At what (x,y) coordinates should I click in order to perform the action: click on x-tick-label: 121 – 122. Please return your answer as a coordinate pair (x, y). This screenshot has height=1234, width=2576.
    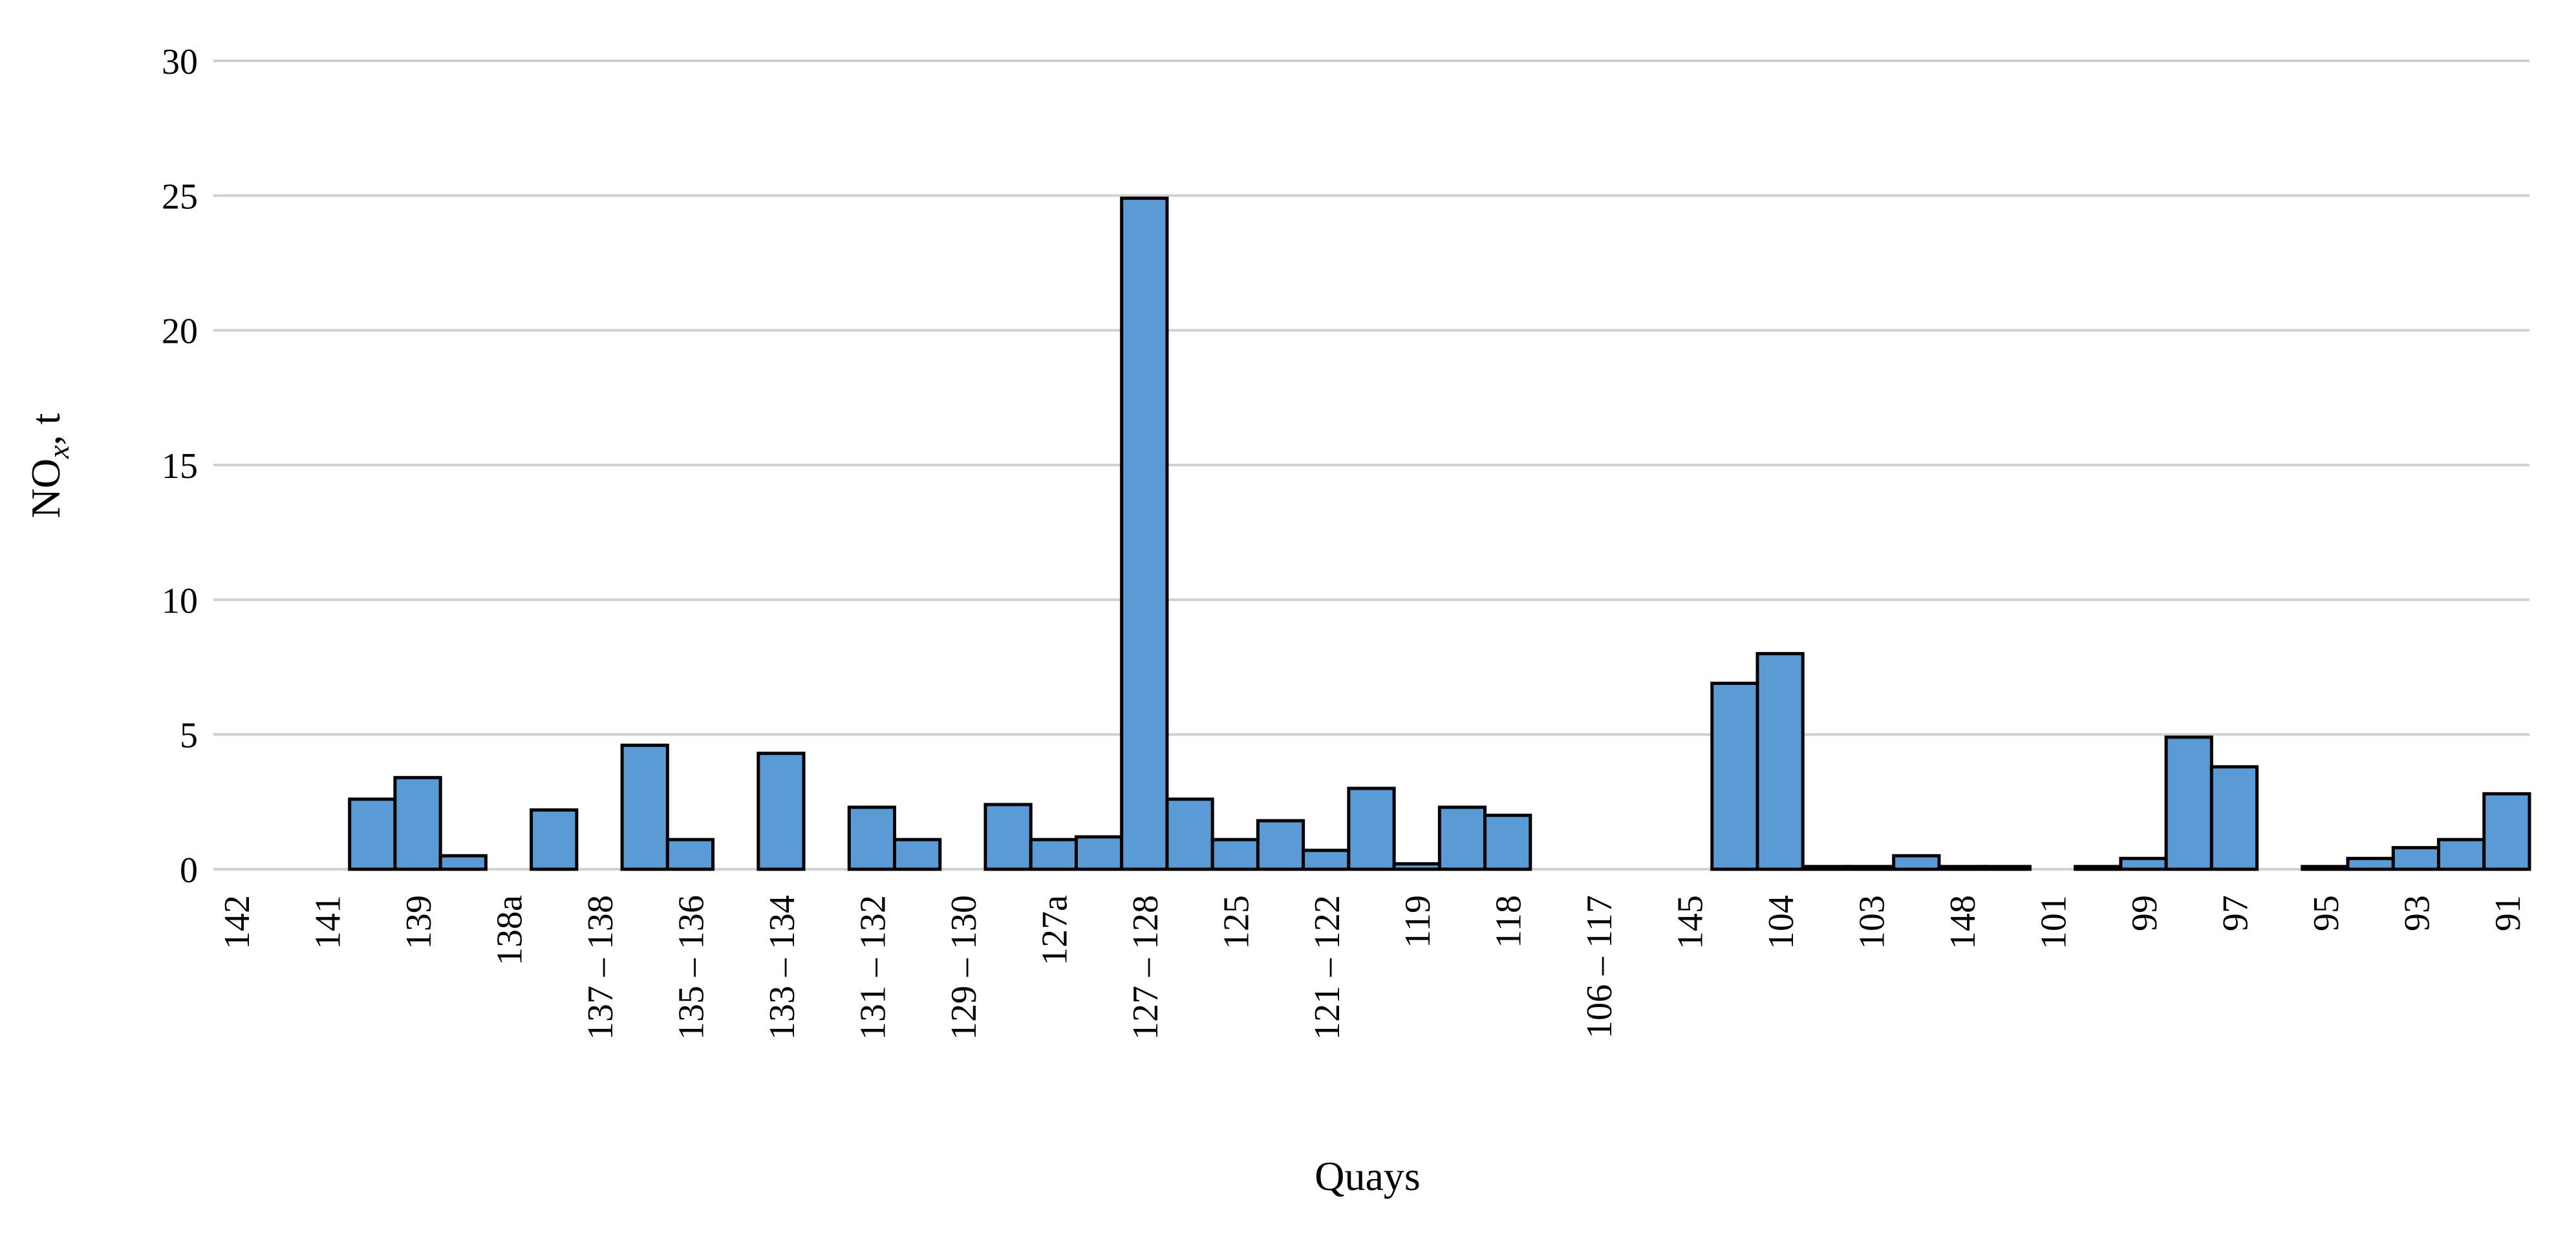
    Looking at the image, I should click on (1327, 967).